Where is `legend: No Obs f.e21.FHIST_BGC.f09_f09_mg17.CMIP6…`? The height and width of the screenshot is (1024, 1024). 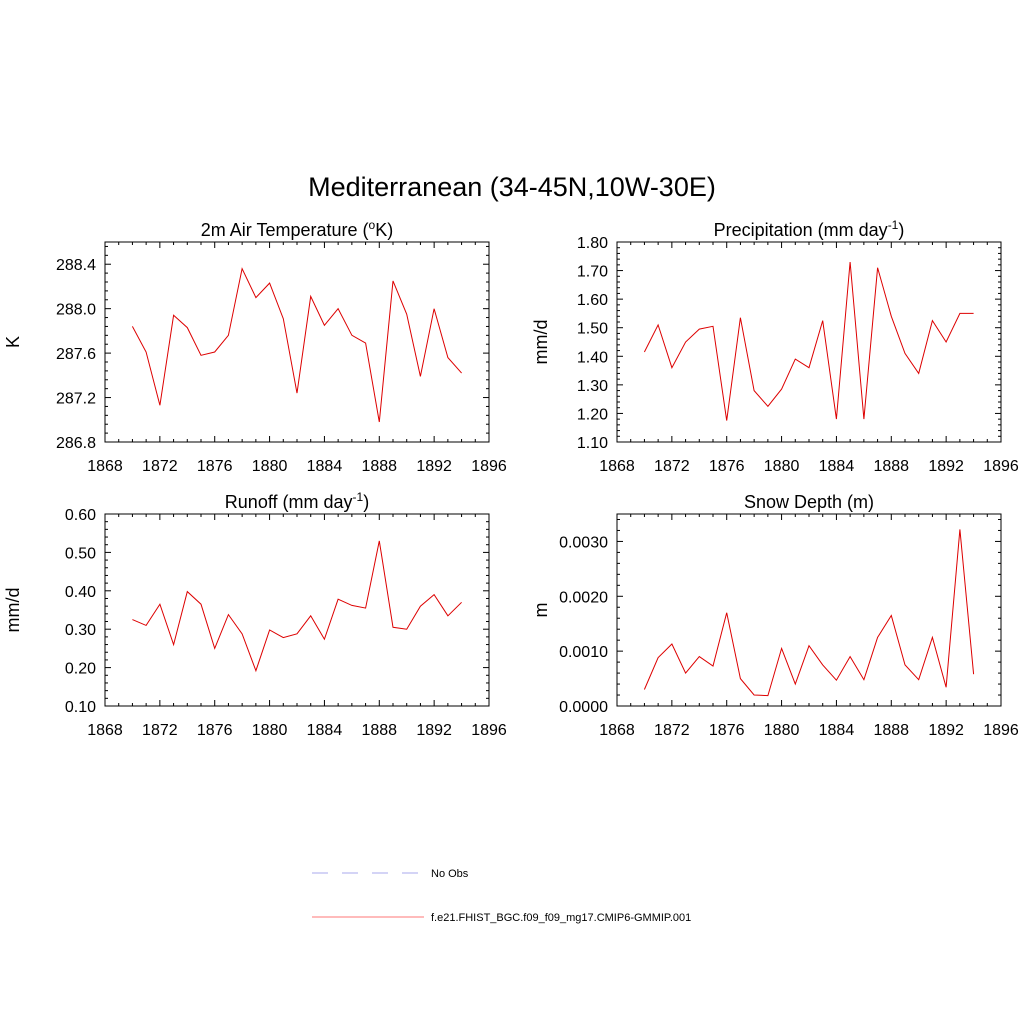 legend: No Obs f.e21.FHIST_BGC.f09_f09_mg17.CMIP6… is located at coordinates (501, 896).